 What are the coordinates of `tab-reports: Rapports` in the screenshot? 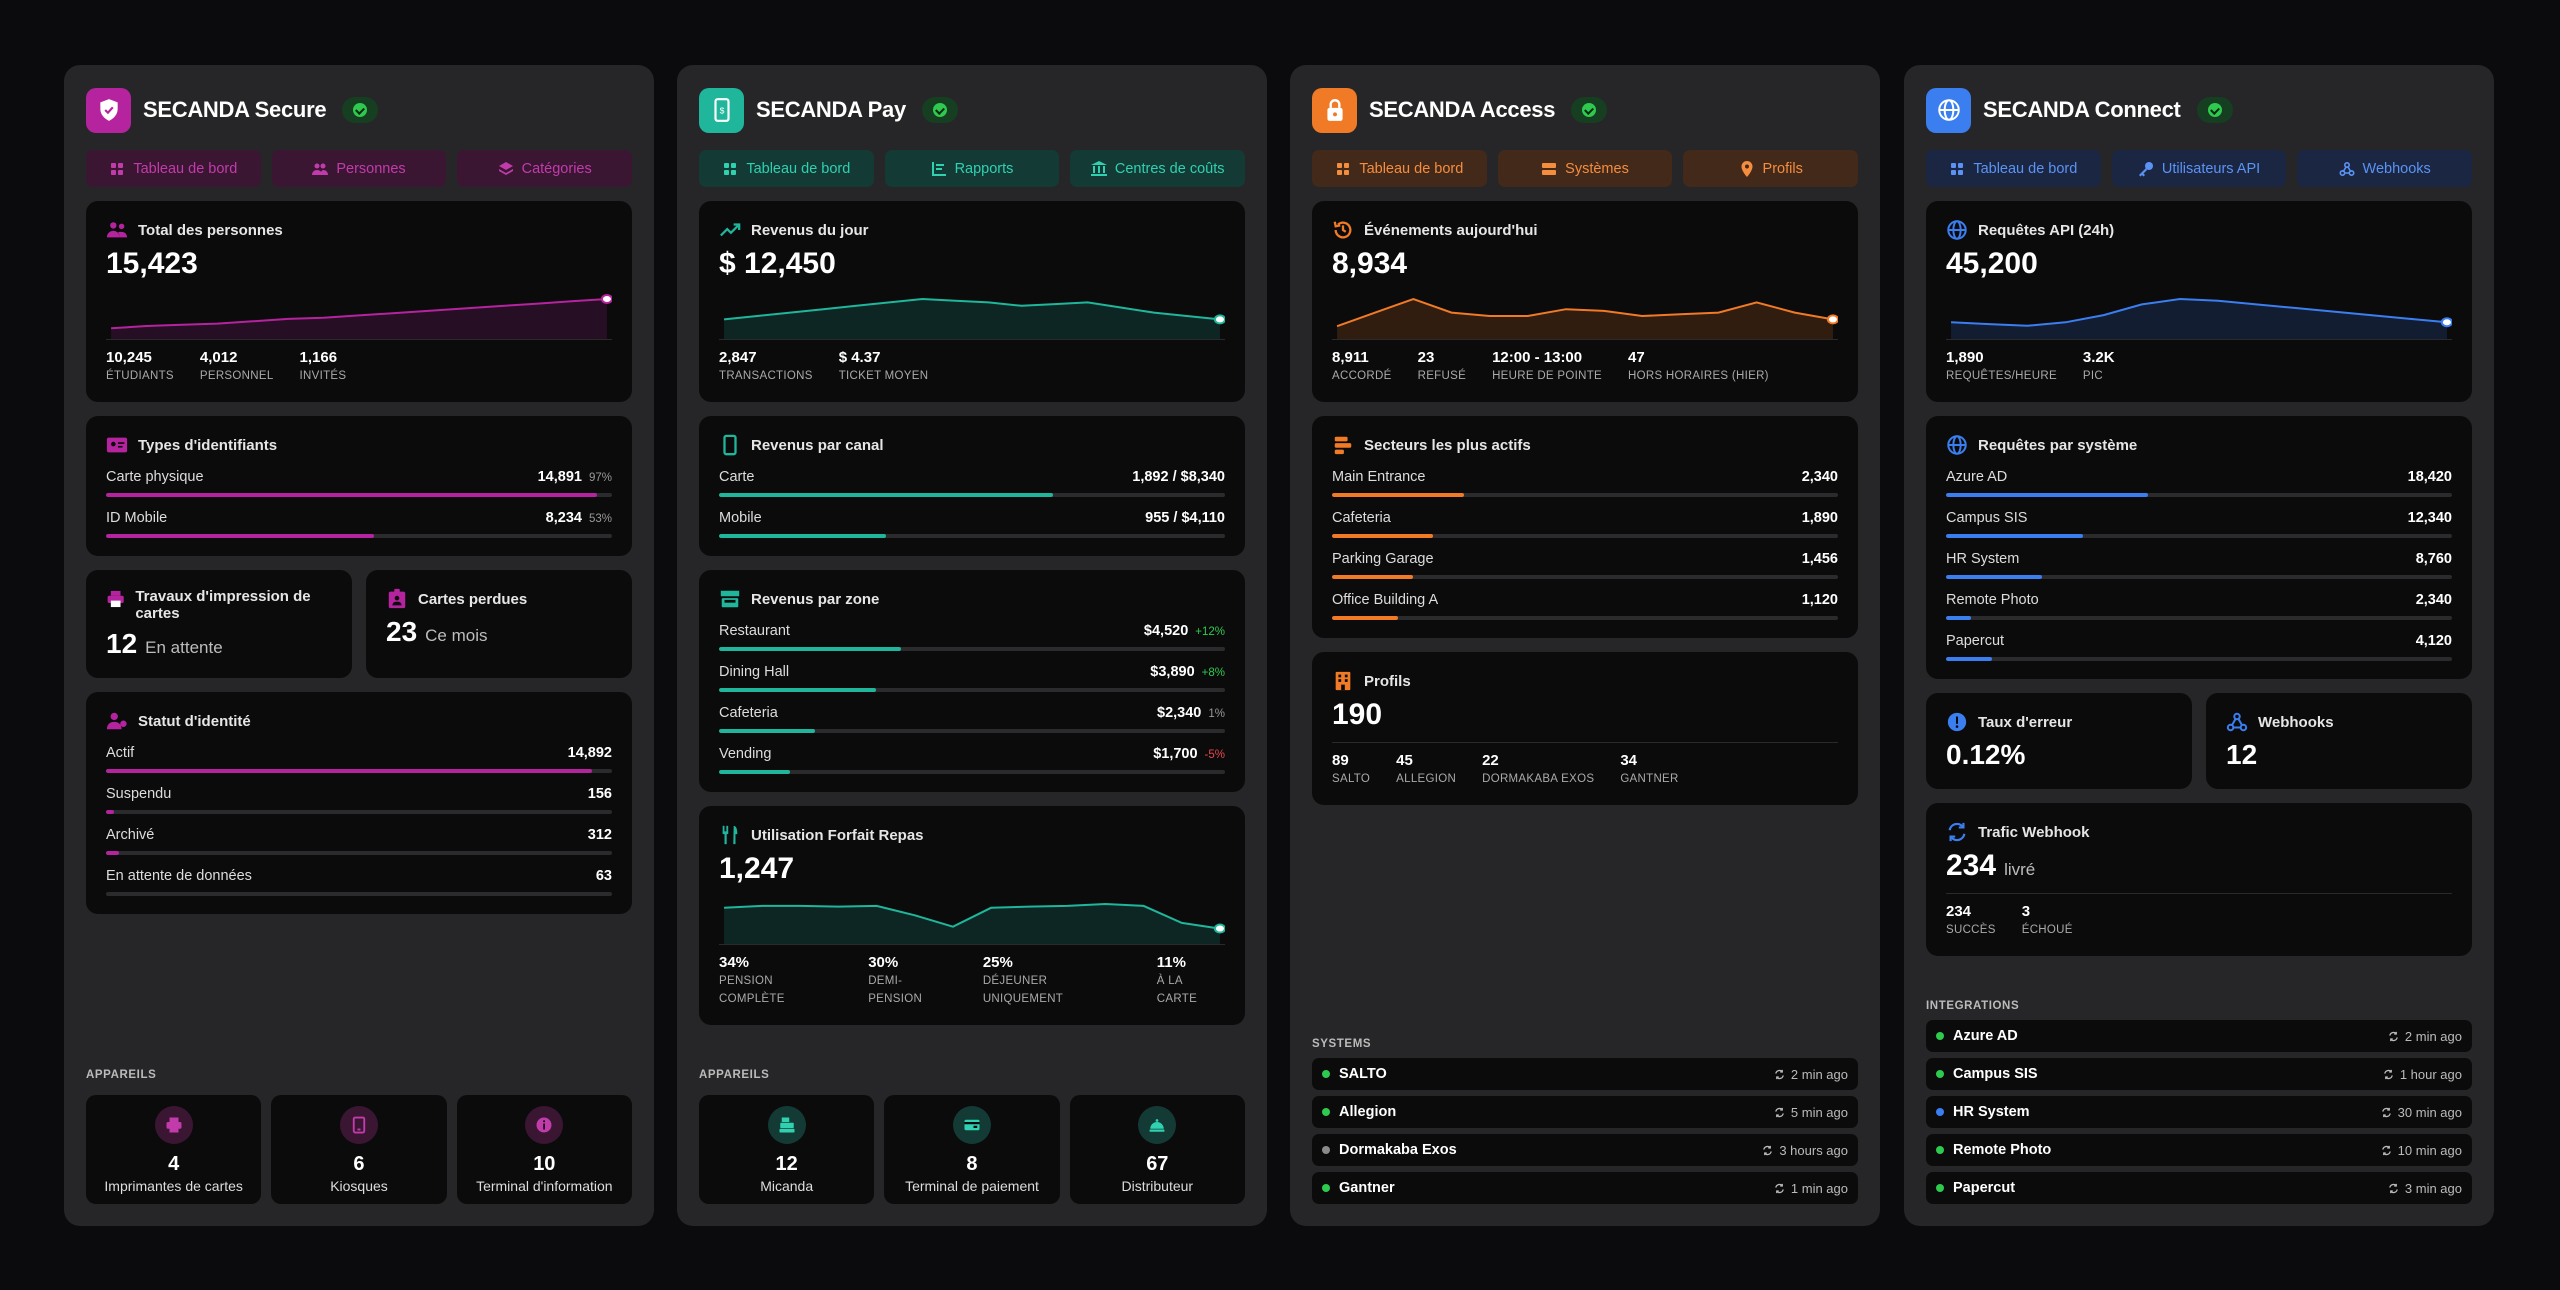 It's located at (972, 168).